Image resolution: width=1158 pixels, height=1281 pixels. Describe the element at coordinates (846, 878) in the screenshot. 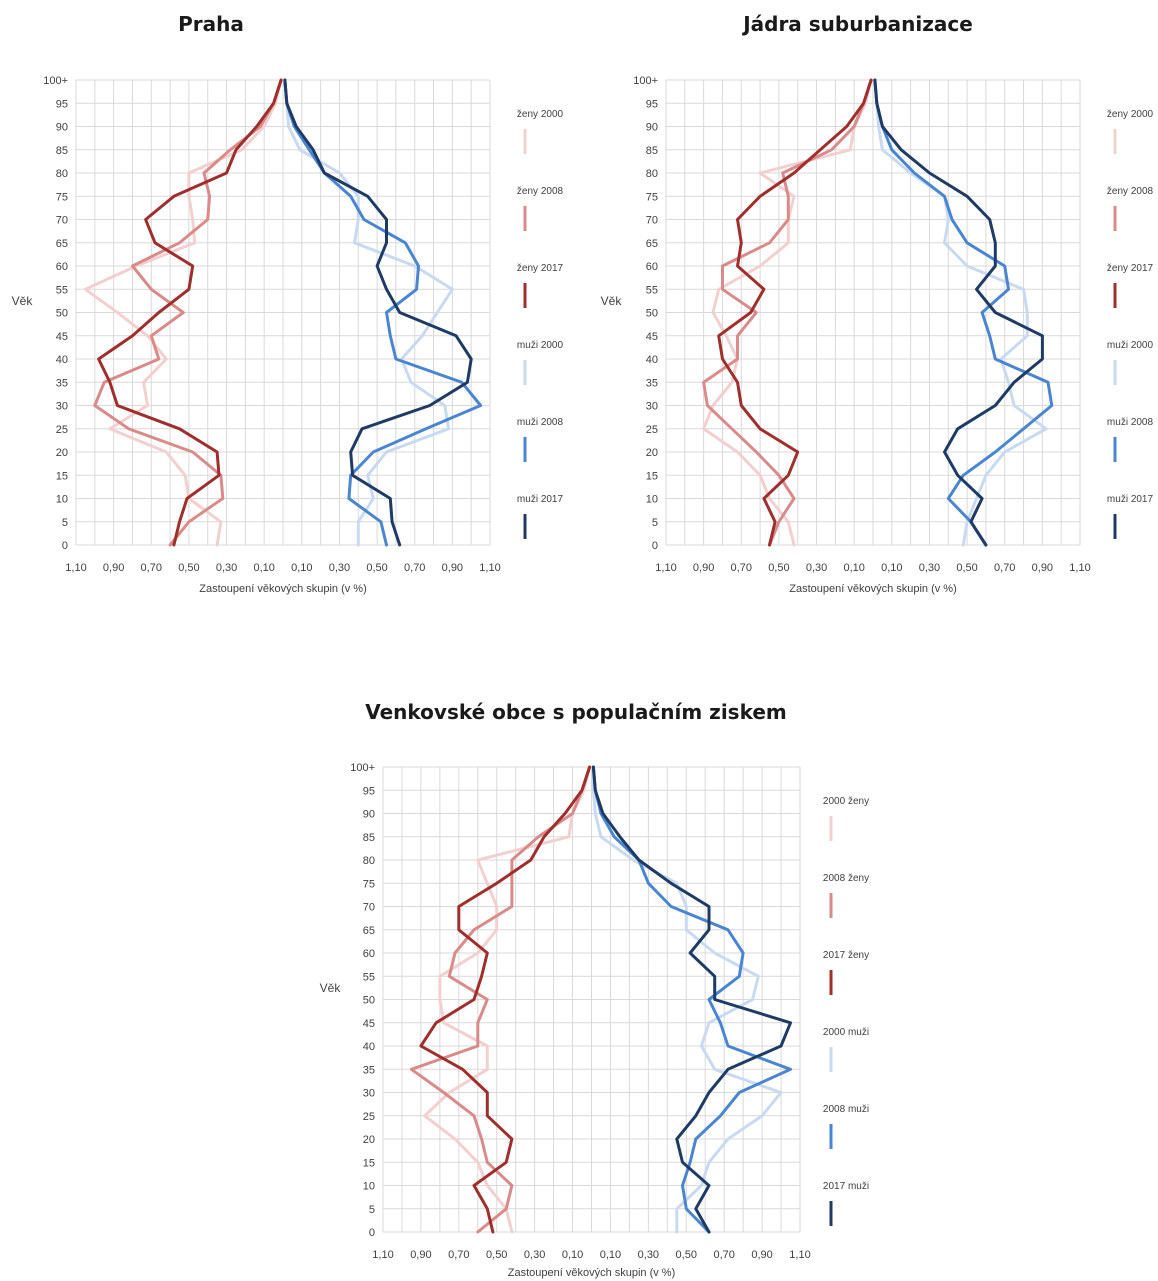

I see `legend-label: 2008 ženy` at that location.